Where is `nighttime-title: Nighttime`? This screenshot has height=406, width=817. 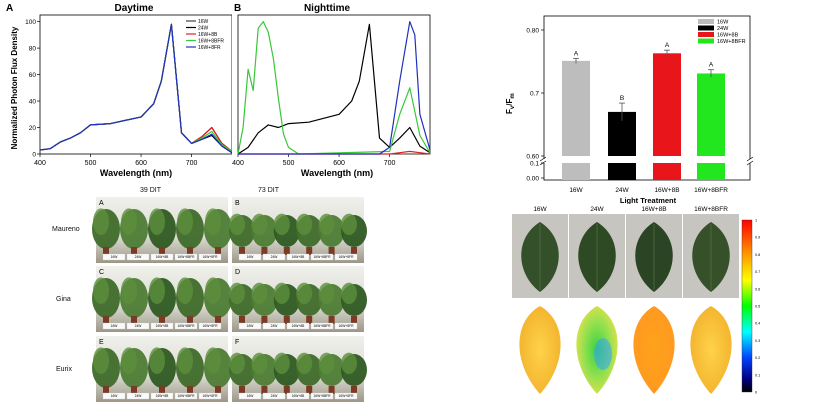 nighttime-title: Nighttime is located at coordinates (327, 8).